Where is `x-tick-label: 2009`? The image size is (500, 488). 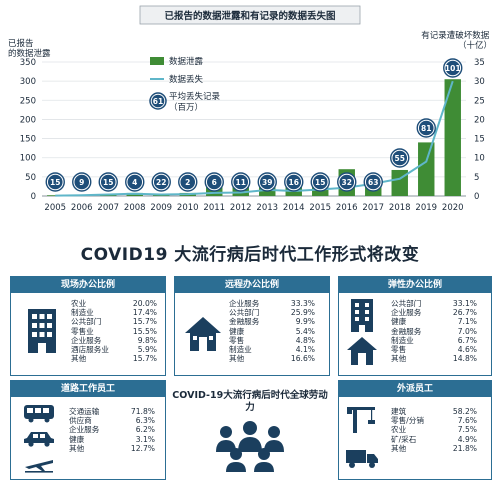
x-tick-label: 2009 is located at coordinates (161, 208).